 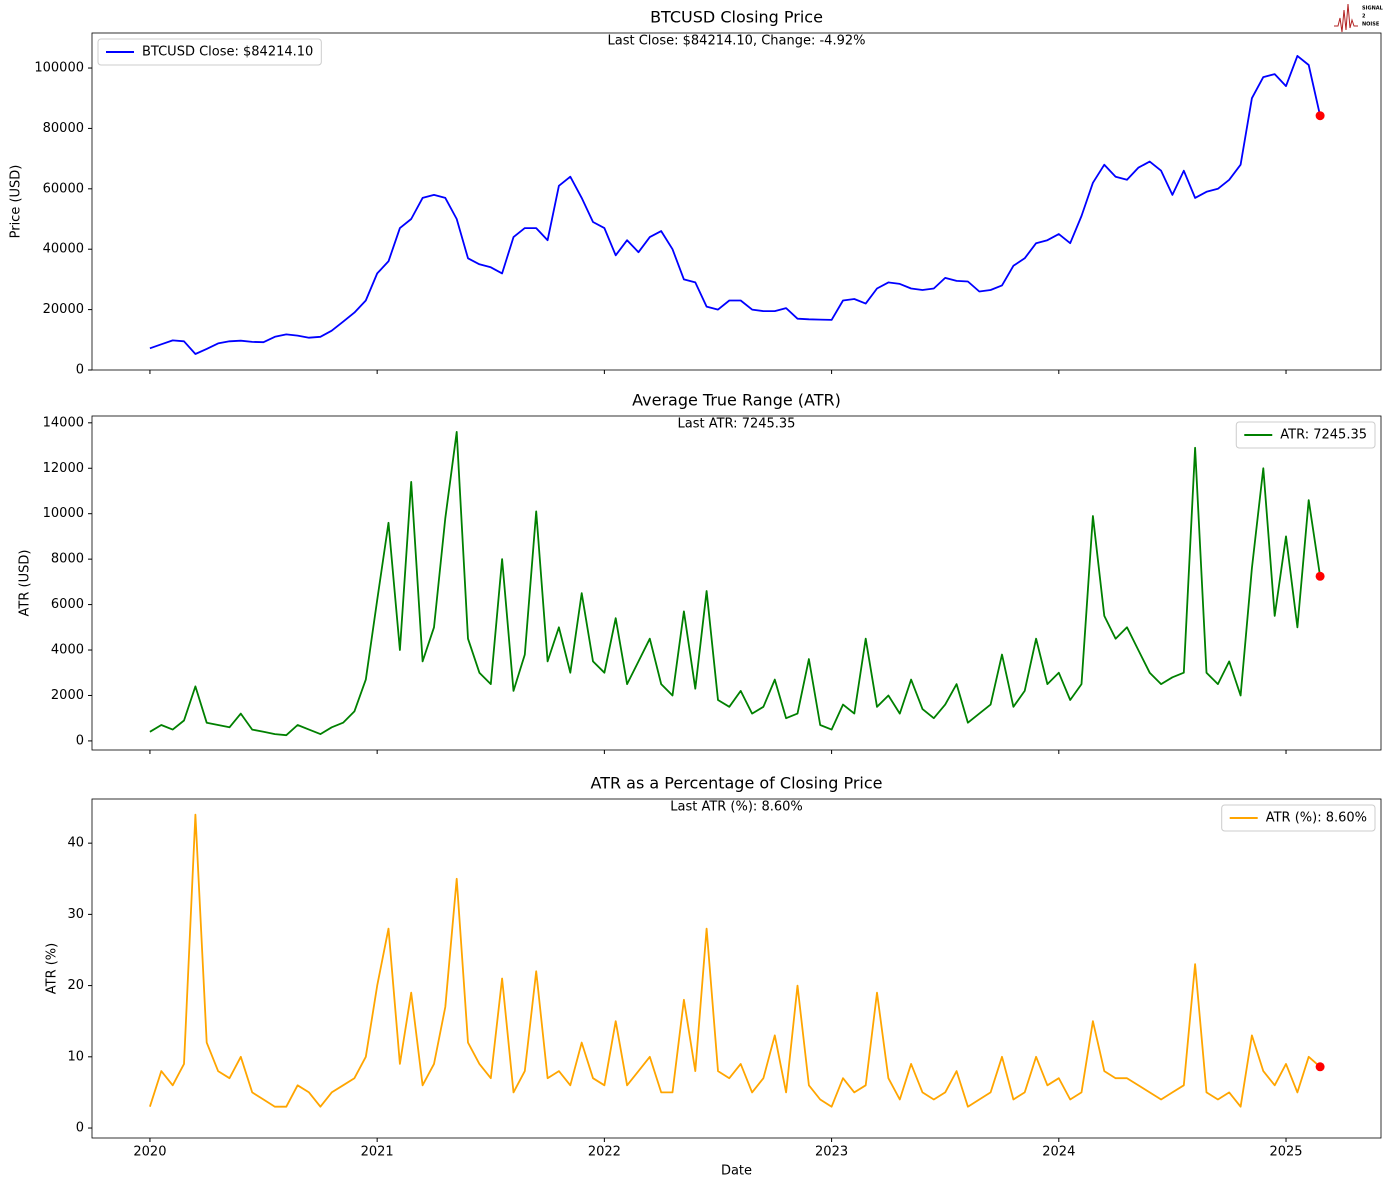 I want to click on x-tick-label: 2023, so click(x=831, y=1152).